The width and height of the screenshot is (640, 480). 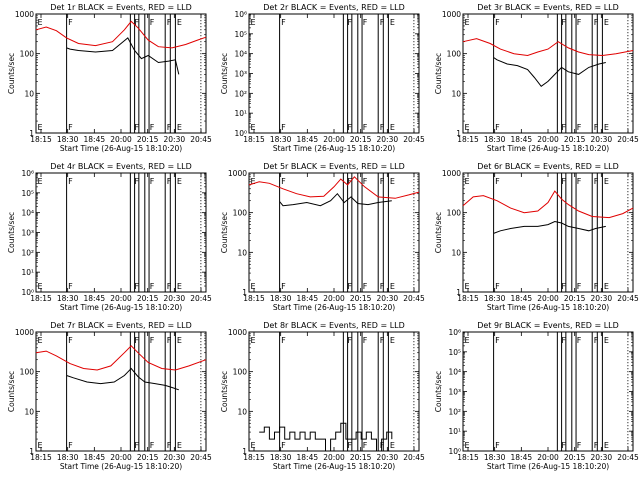 What do you see at coordinates (548, 166) in the screenshot?
I see `panel-title: Det 6r BLACK = Events, RED = LLD` at bounding box center [548, 166].